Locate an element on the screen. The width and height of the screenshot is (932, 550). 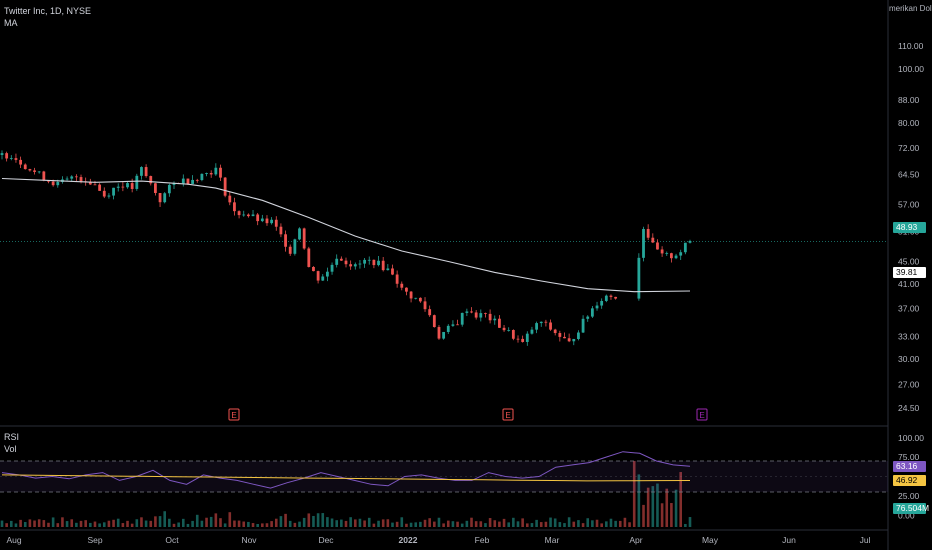
indicator-ma-label: MA is located at coordinates (11, 23).